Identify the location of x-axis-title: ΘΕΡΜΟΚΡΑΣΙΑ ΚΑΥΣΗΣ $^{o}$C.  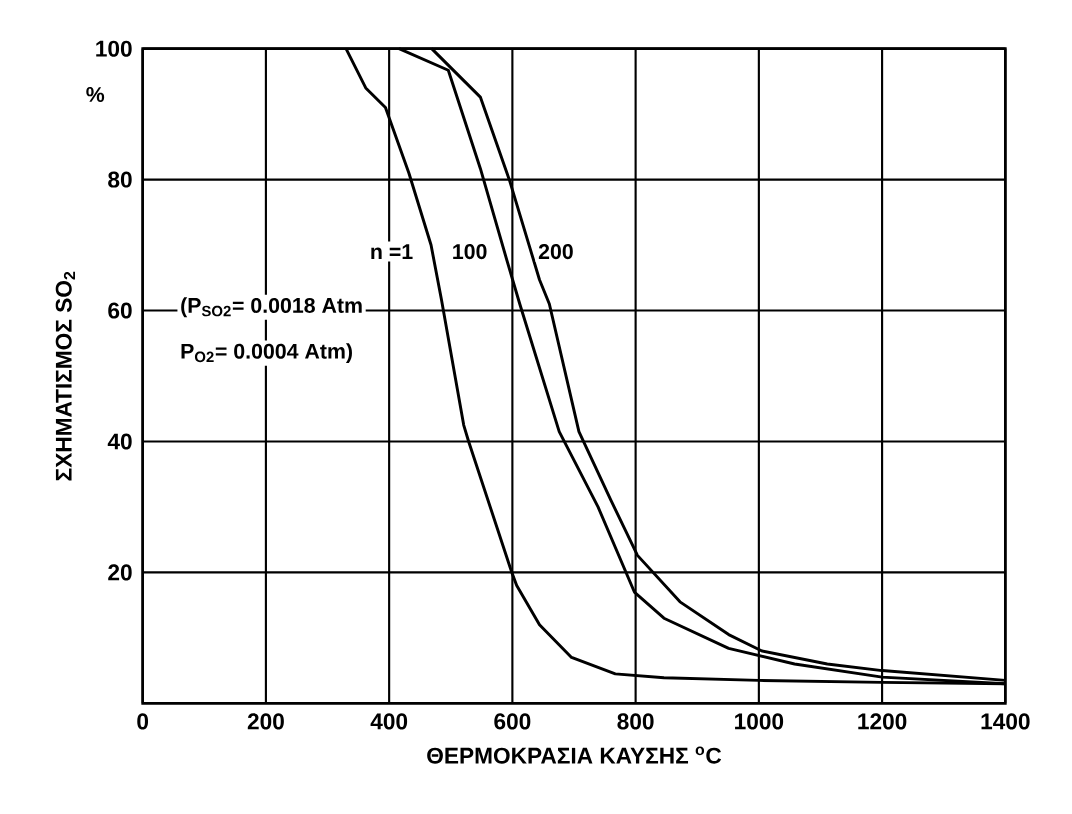
(574, 755).